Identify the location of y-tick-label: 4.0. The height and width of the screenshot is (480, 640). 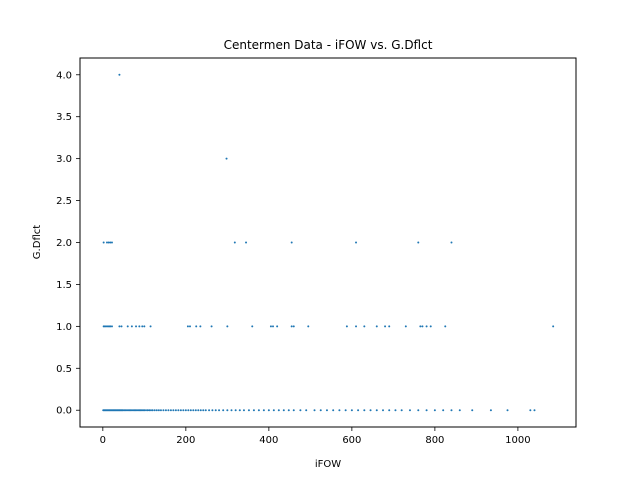
(64, 75).